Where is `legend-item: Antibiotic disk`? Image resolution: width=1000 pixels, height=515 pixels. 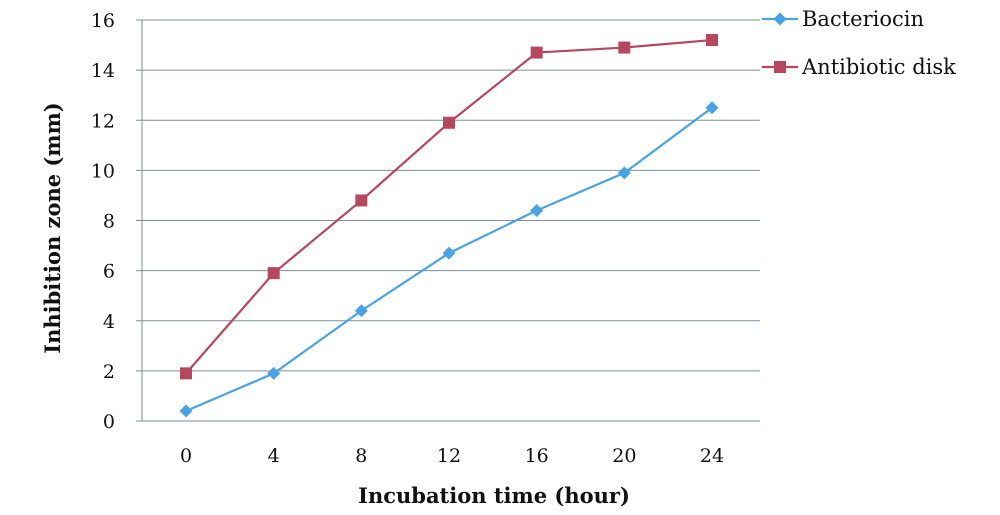 legend-item: Antibiotic disk is located at coordinates (859, 67).